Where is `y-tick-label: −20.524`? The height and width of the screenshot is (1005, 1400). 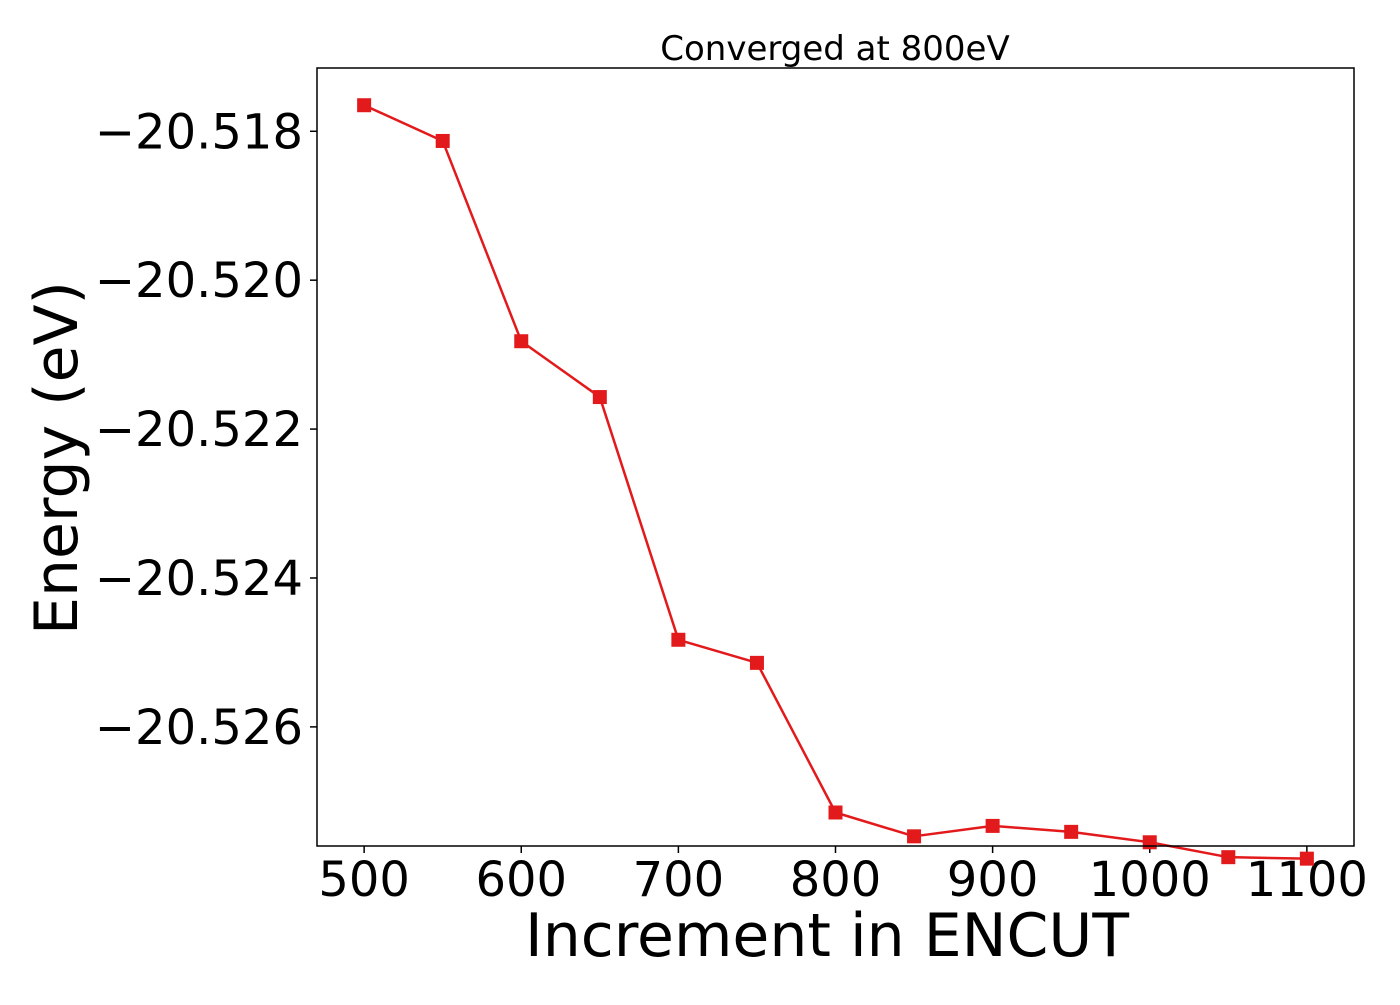 y-tick-label: −20.524 is located at coordinates (199, 579).